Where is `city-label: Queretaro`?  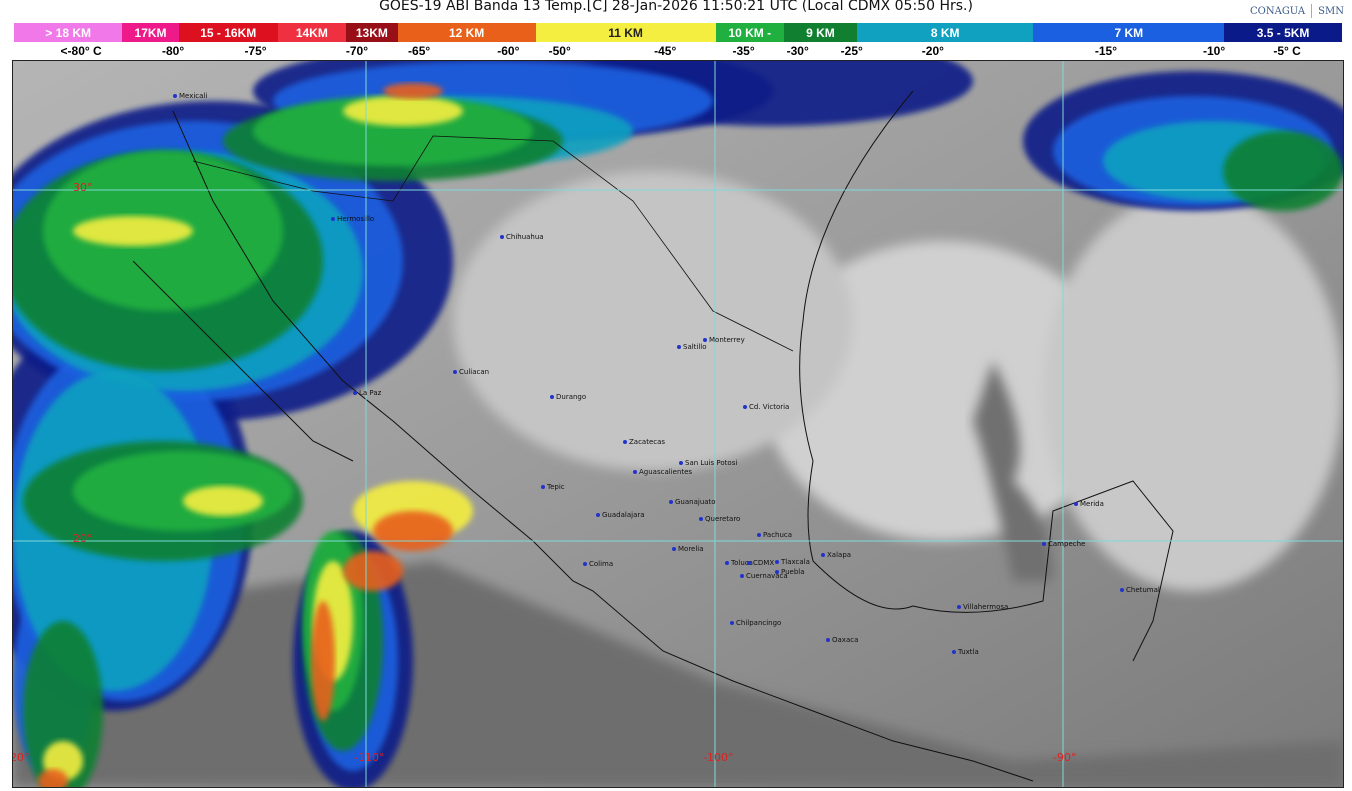 city-label: Queretaro is located at coordinates (719, 519).